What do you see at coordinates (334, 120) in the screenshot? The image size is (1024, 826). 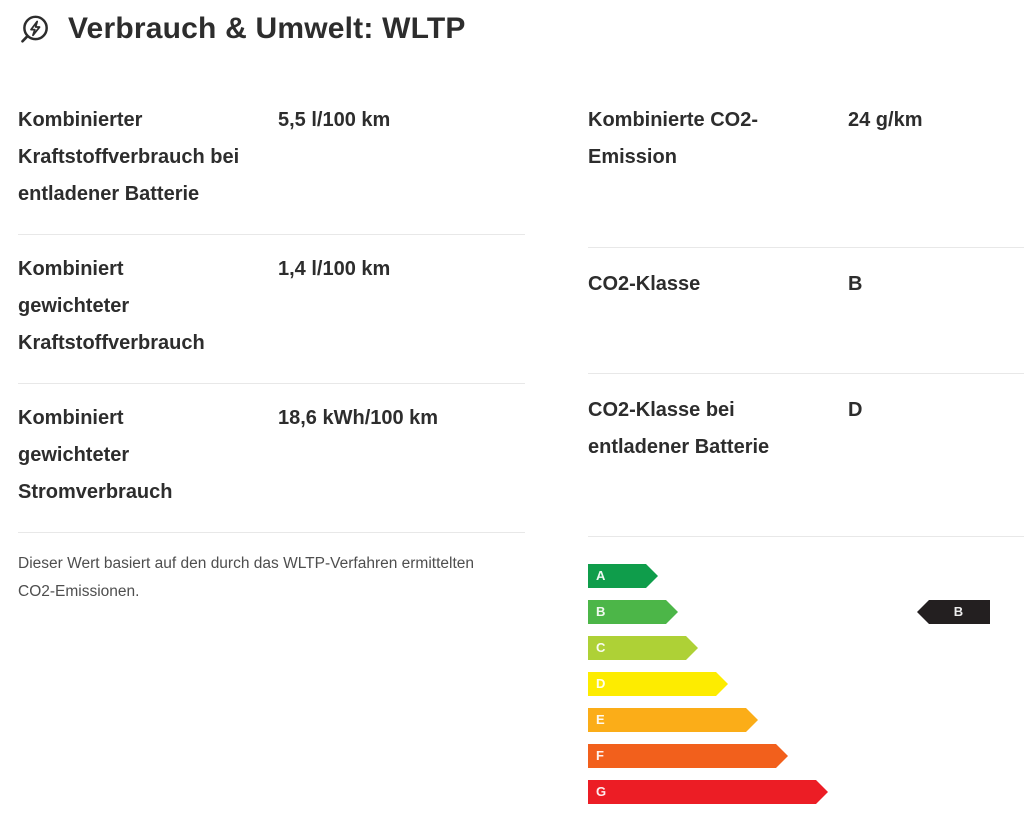 I see `spec-value: 5,5 l/100 km` at bounding box center [334, 120].